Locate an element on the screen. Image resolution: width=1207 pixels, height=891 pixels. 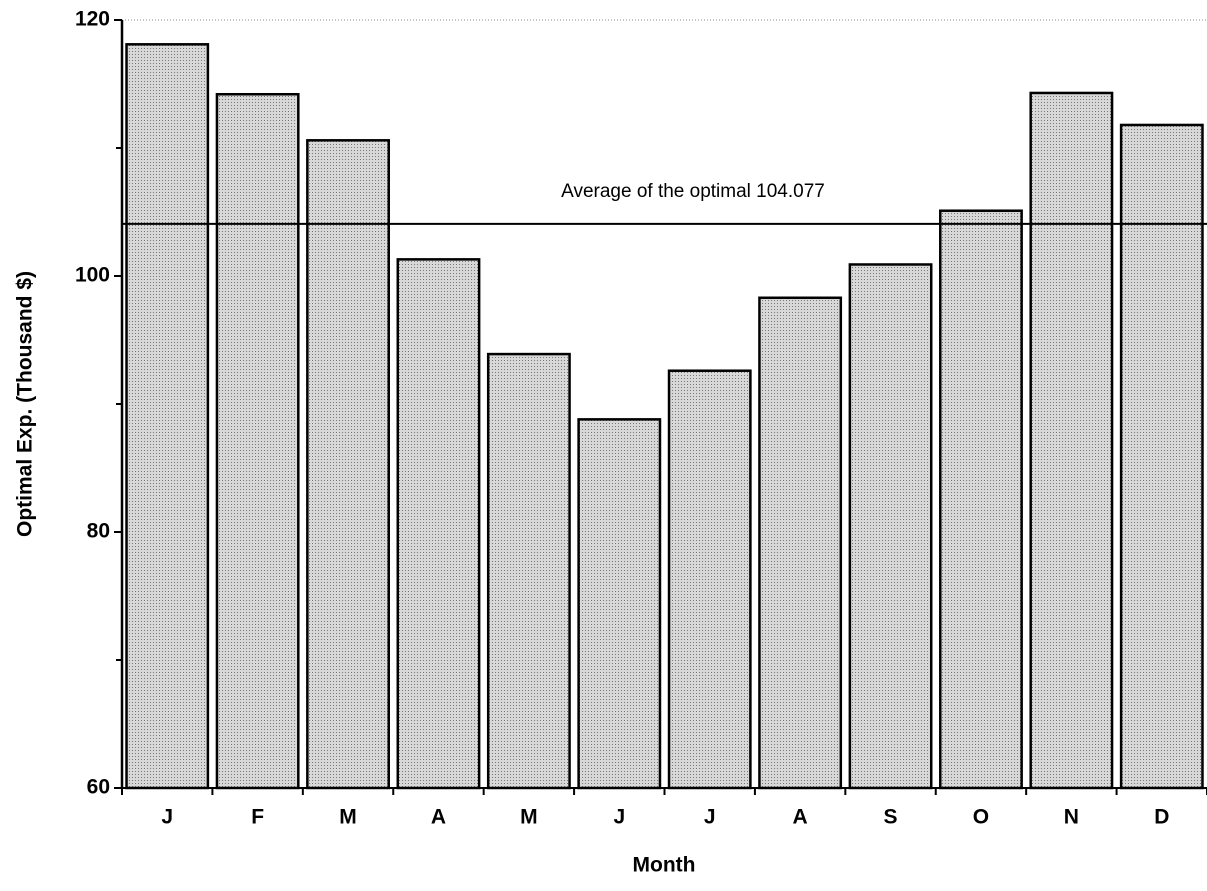
x-tick-label: O is located at coordinates (981, 817).